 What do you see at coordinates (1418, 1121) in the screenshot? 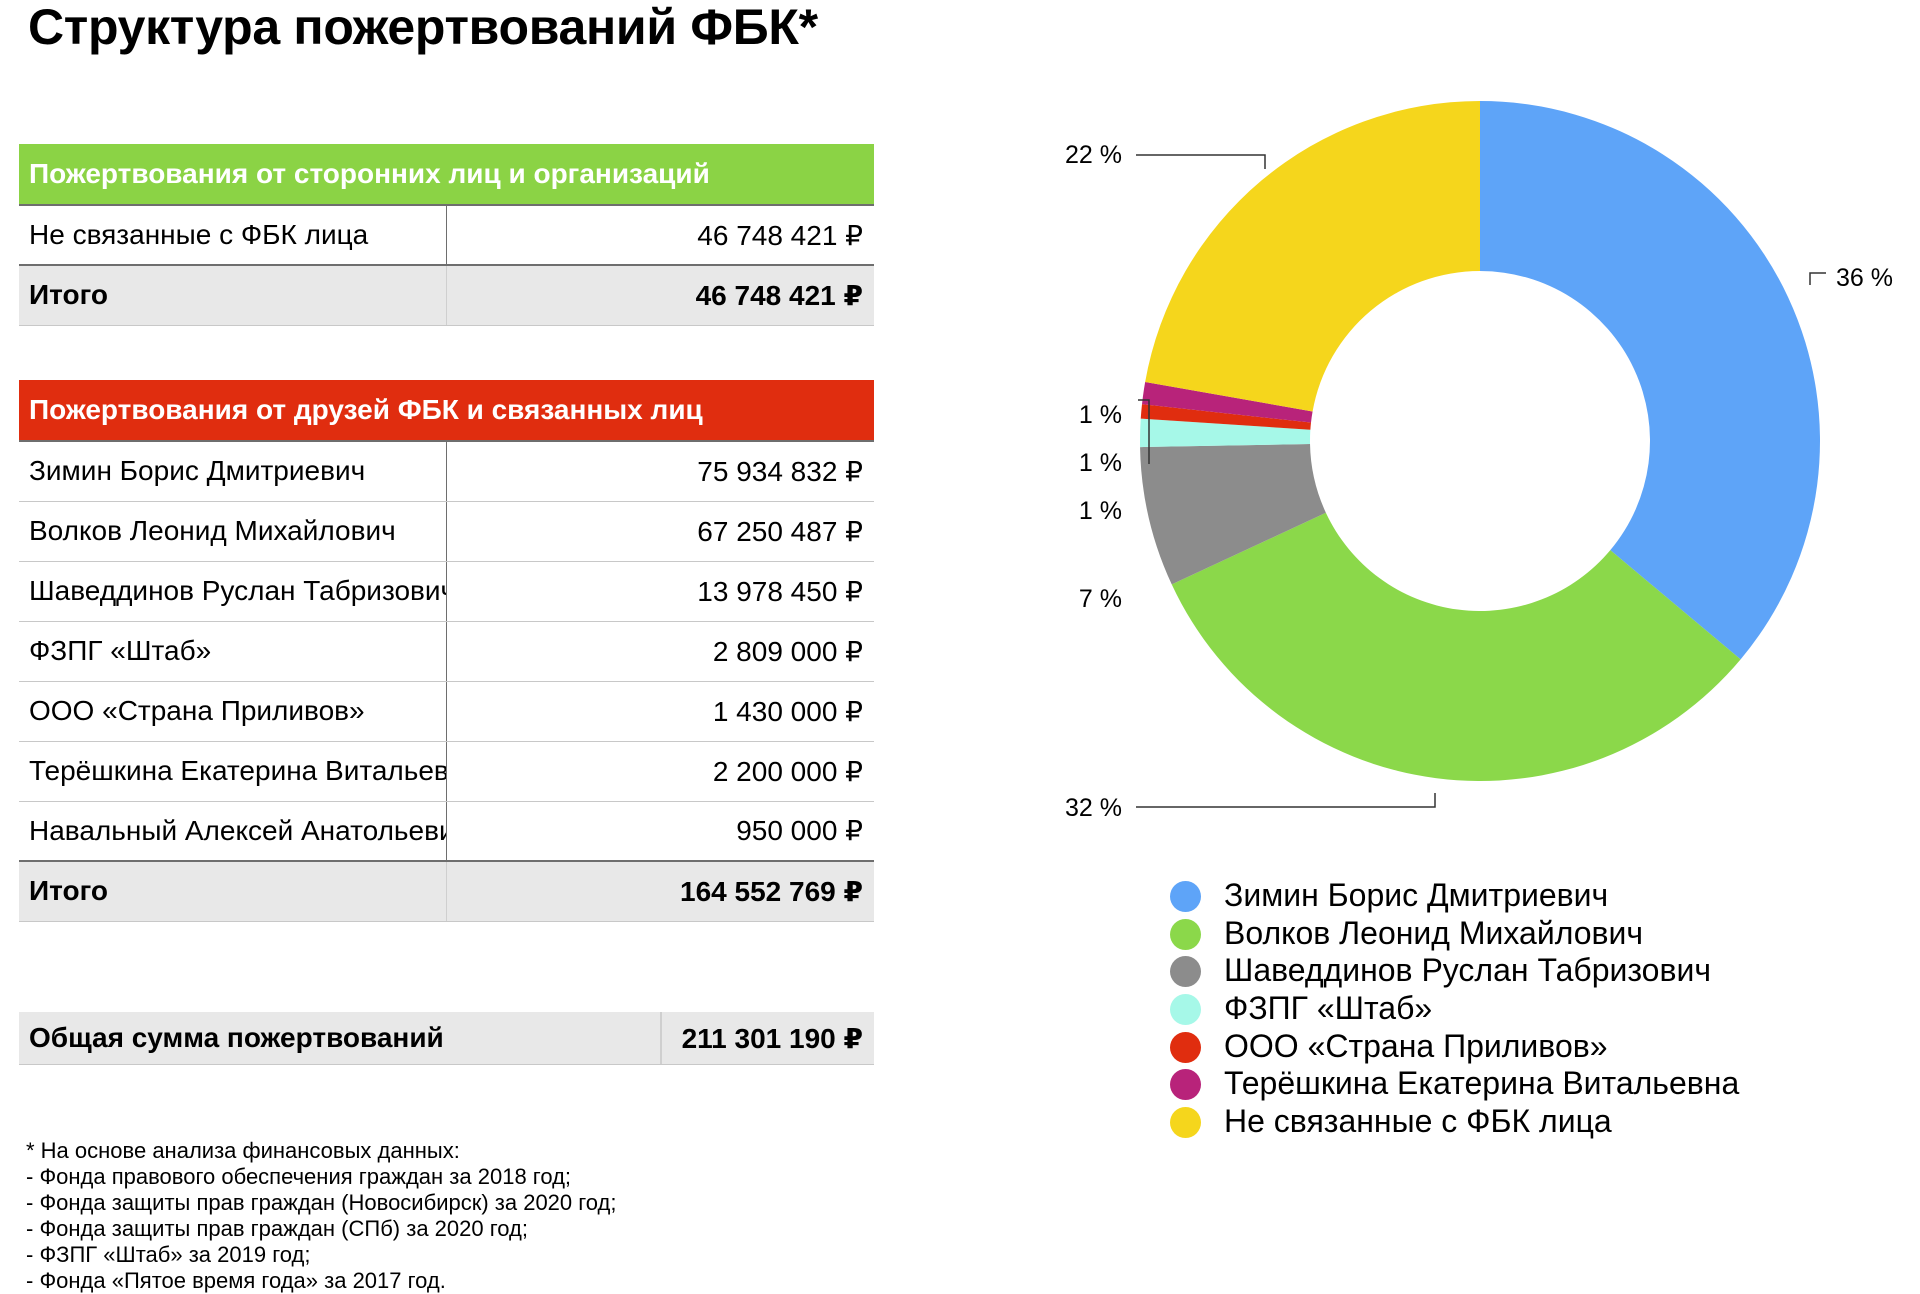
I see `legend-label: Не связанные с ФБК лица` at bounding box center [1418, 1121].